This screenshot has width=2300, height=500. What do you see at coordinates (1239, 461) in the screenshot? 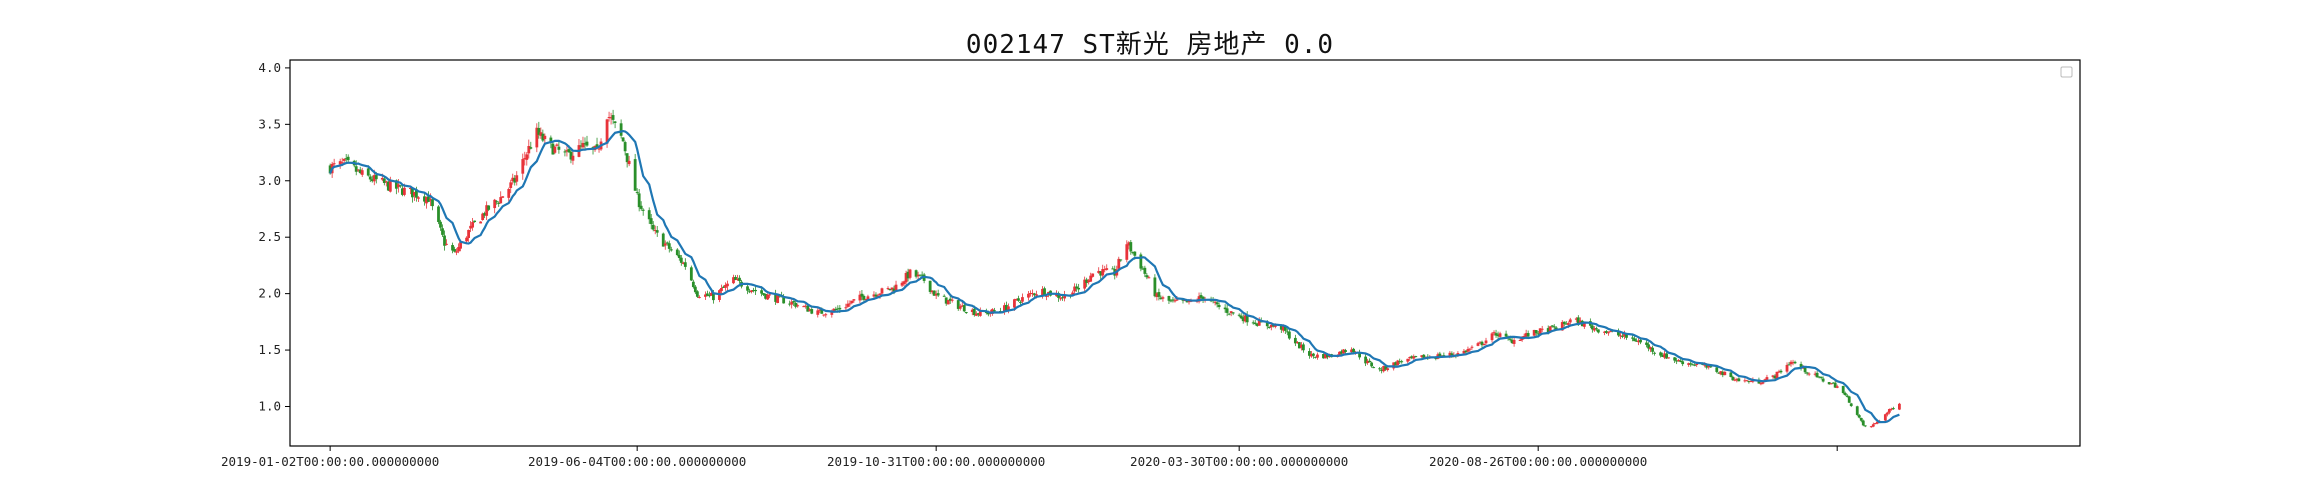
I see `x-tick-label: 2020-03-30T00:00:00.000000000` at bounding box center [1239, 461].